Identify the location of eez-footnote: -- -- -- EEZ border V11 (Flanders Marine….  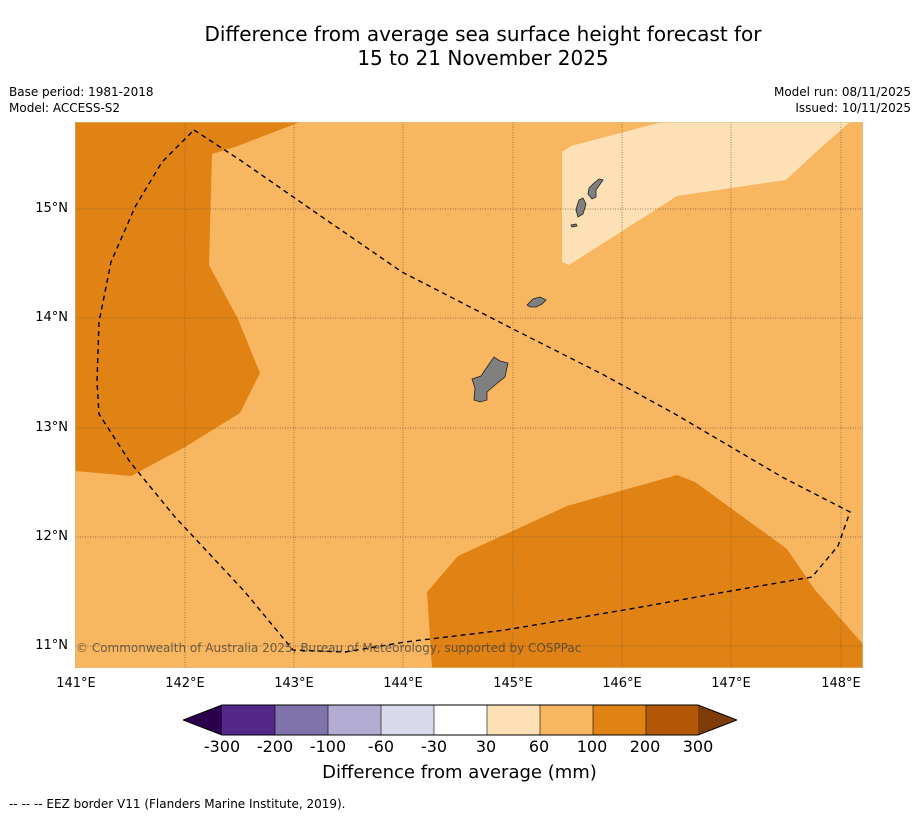
(177, 804).